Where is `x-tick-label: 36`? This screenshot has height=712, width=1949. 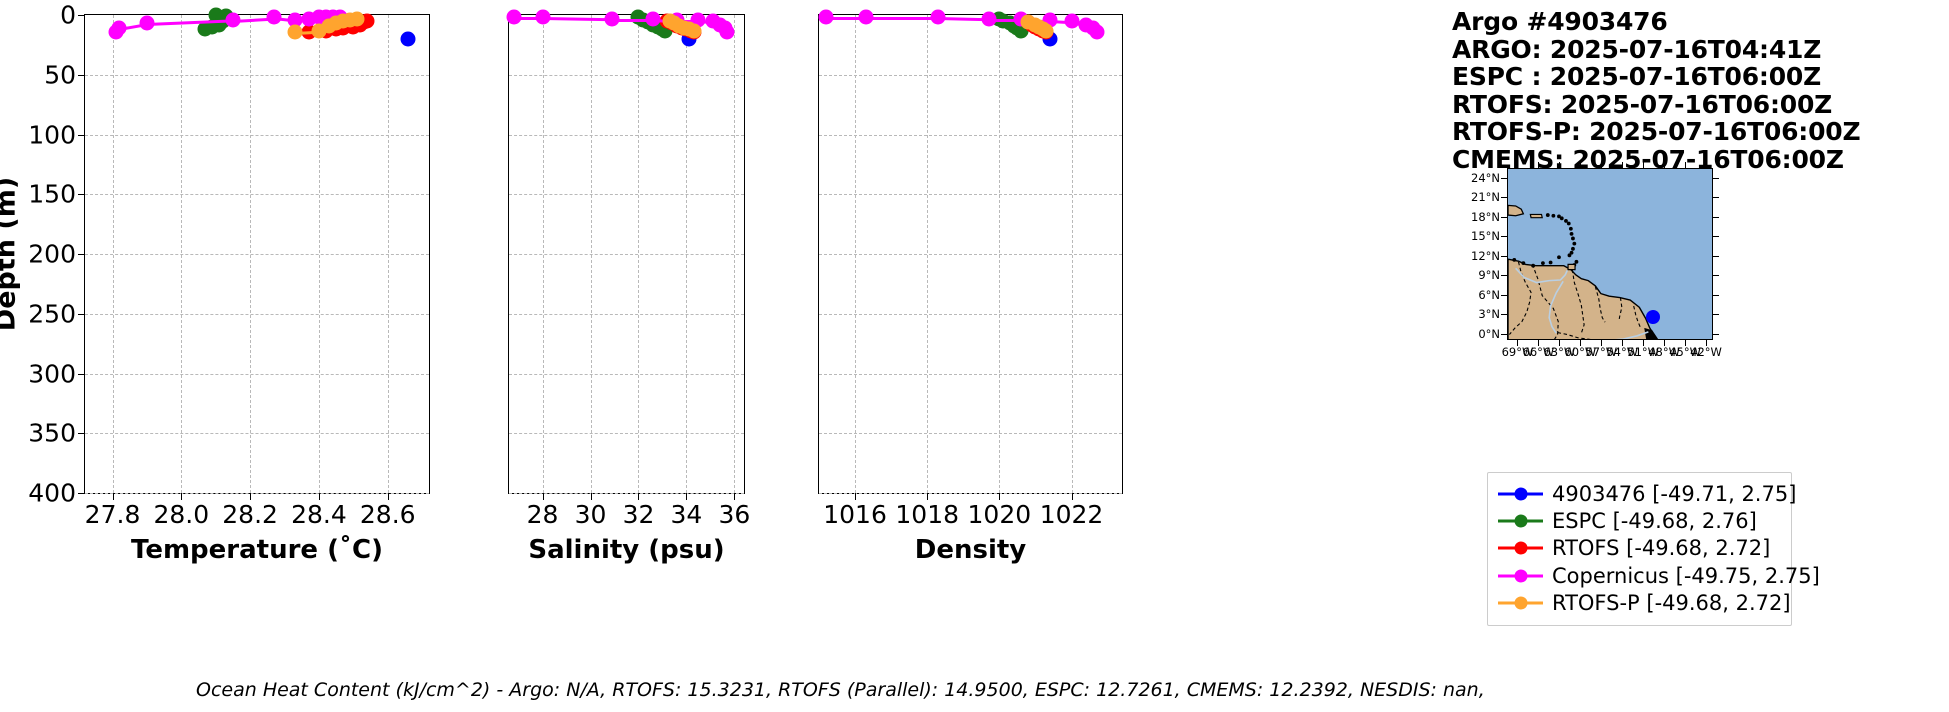
x-tick-label: 36 is located at coordinates (734, 514).